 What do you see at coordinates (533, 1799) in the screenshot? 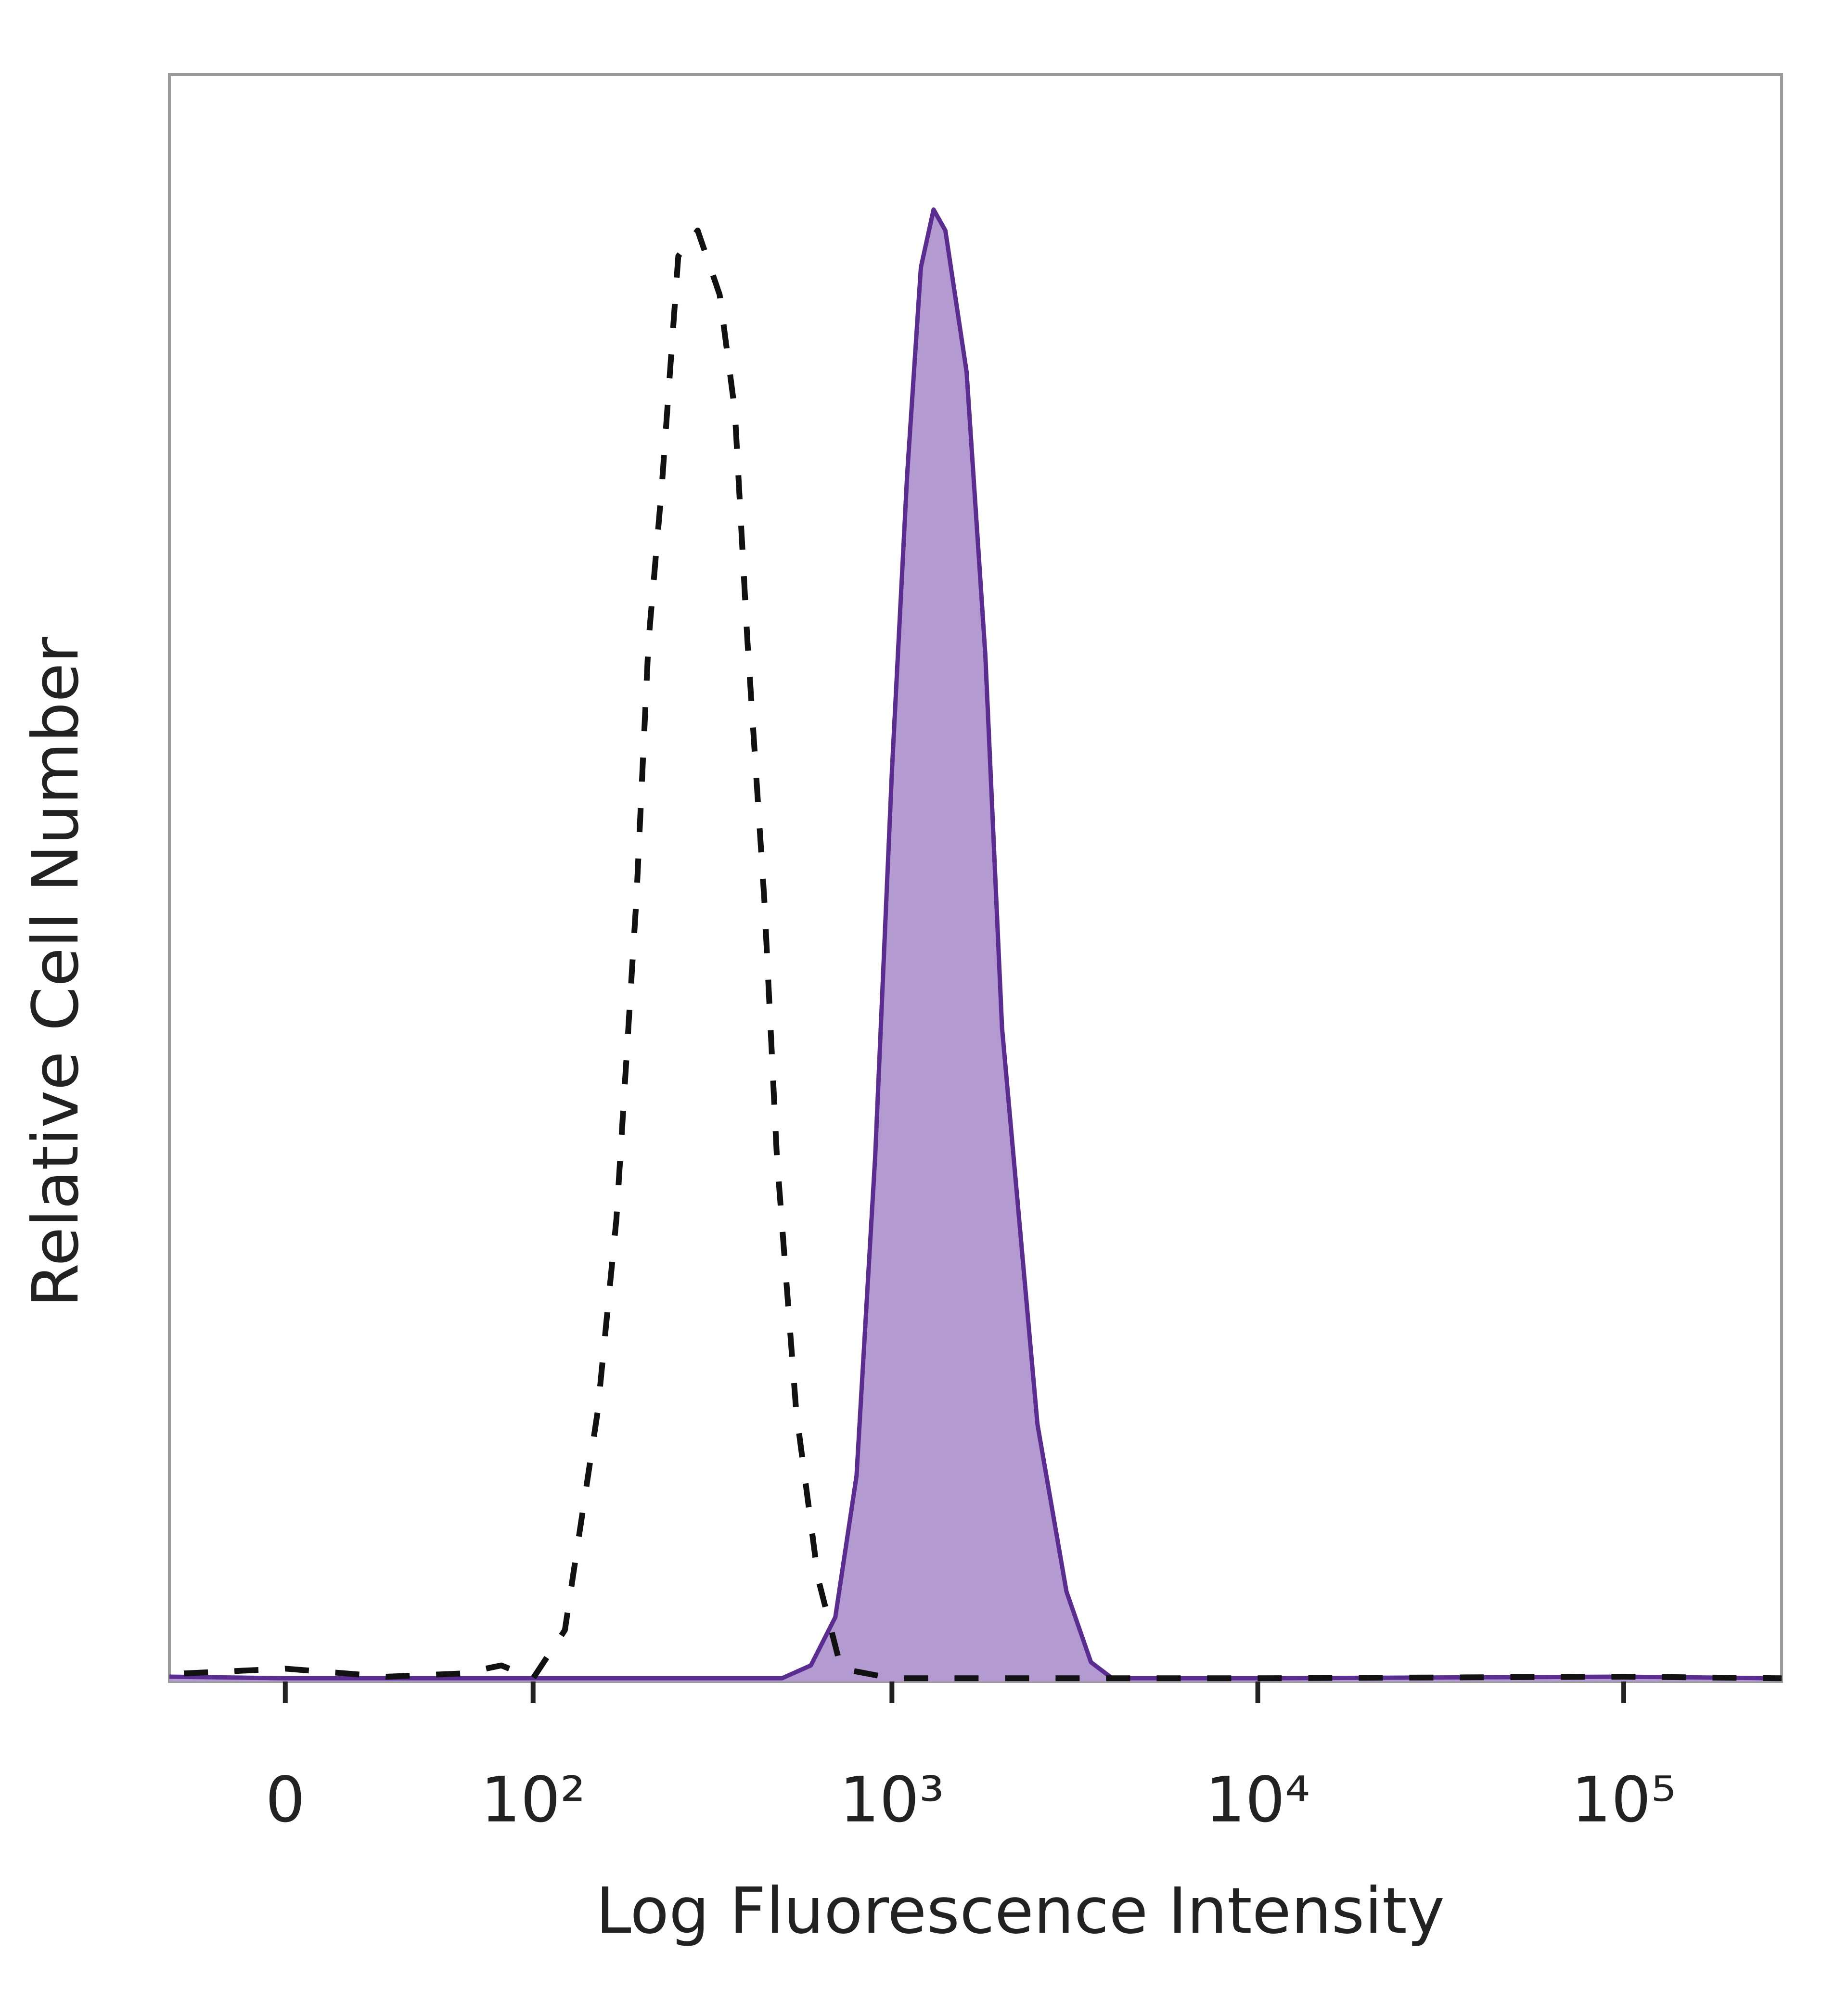
I see `x-tick-label: 10²` at bounding box center [533, 1799].